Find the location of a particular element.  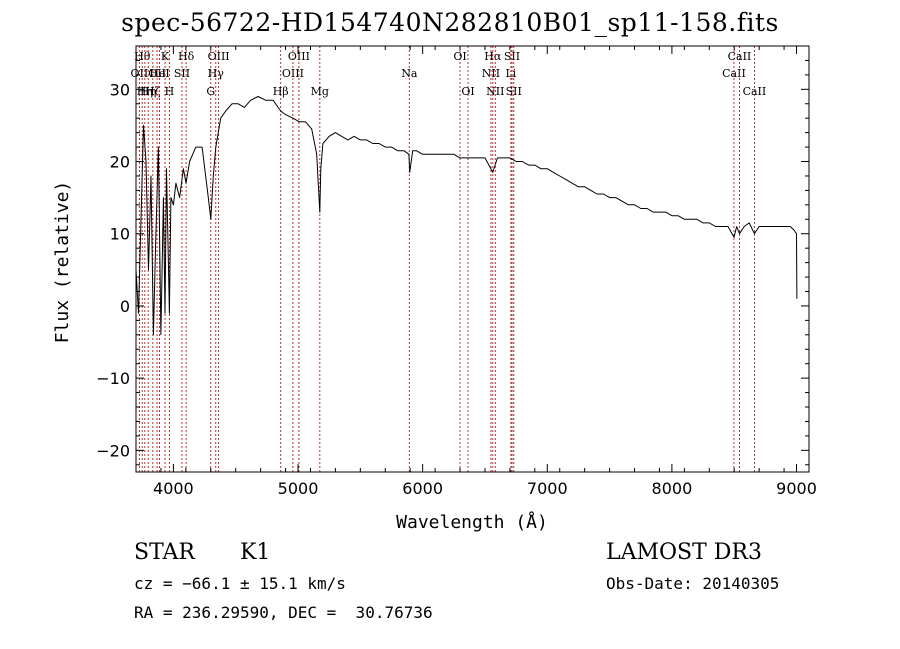

line-label: Hθ is located at coordinates (142, 56).